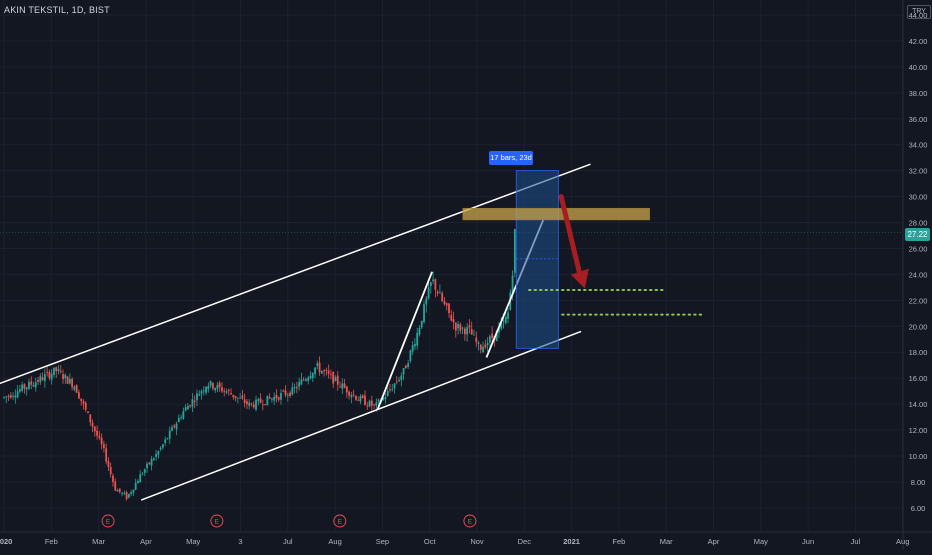 This screenshot has width=932, height=555. I want to click on y-tick-label: 30.00, so click(918, 197).